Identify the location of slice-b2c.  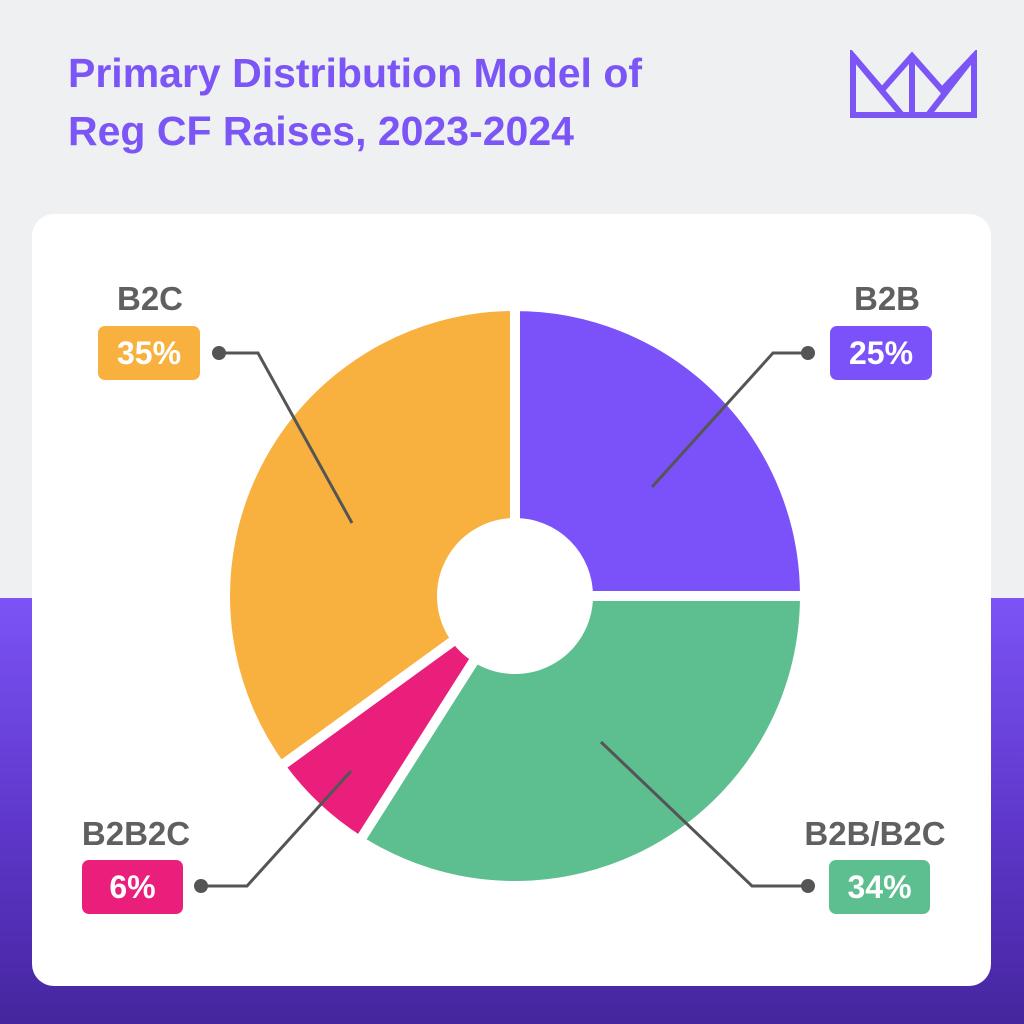
(370, 536).